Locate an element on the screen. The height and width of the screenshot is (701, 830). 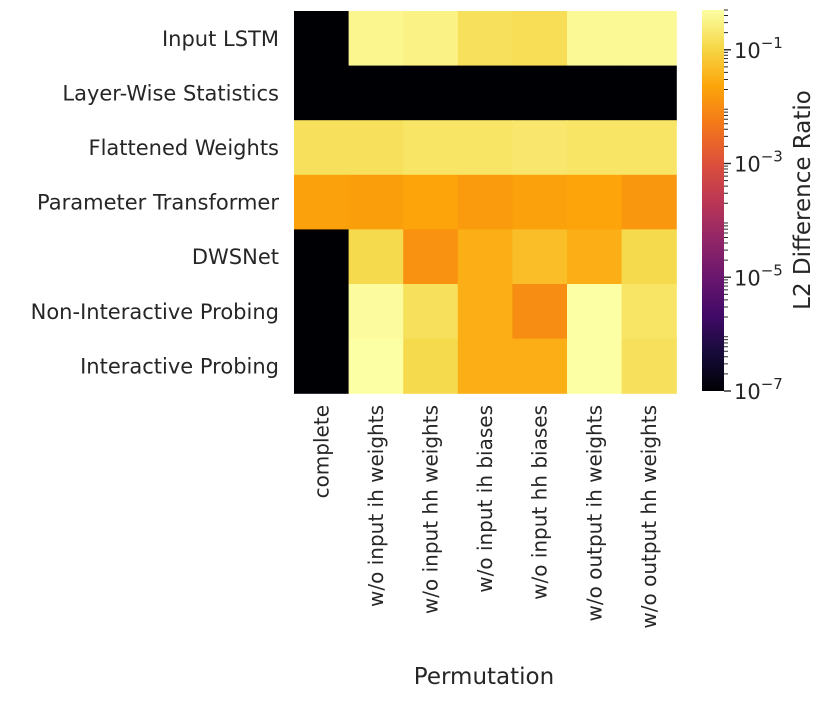
heatmap-cell-parameter-transformer-w-o-output-ih-weights is located at coordinates (595, 202).